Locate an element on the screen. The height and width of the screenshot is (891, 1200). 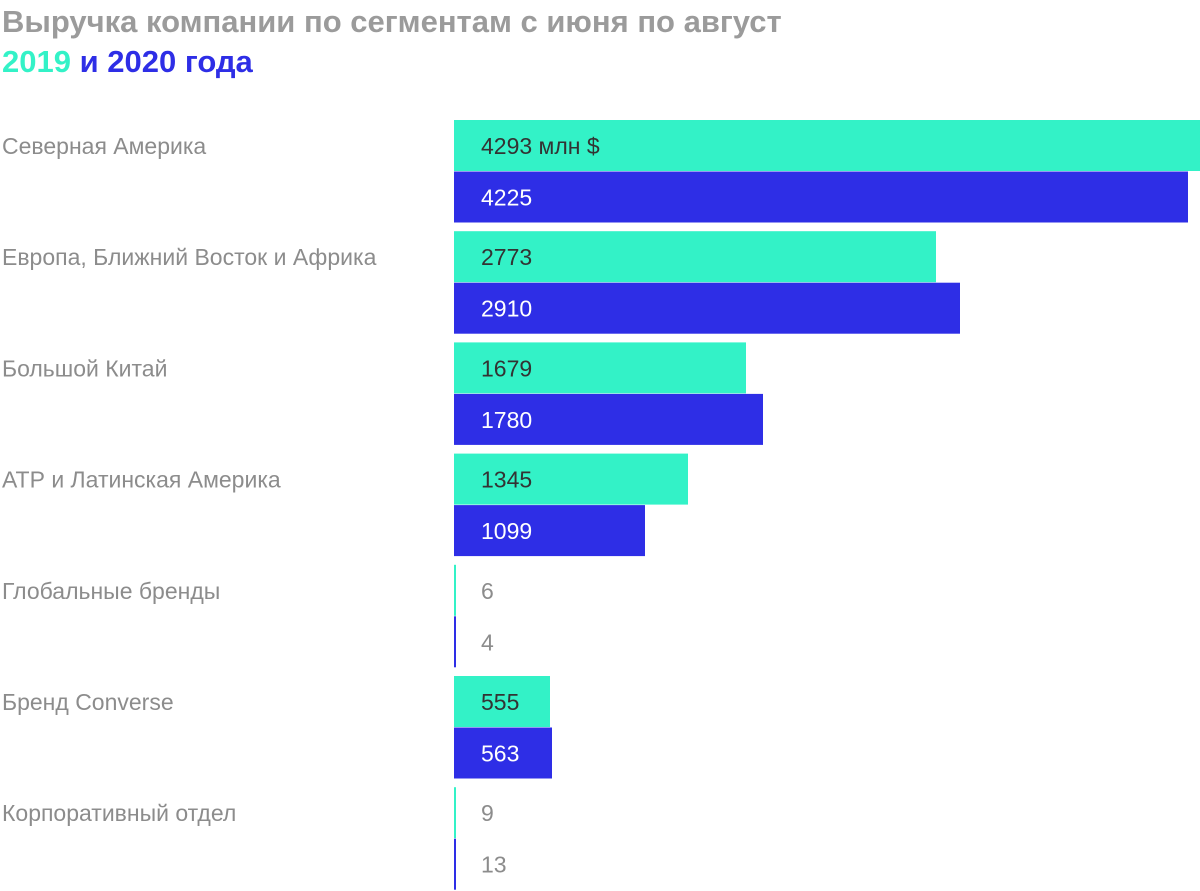
category-label: Большой Китай is located at coordinates (84, 368).